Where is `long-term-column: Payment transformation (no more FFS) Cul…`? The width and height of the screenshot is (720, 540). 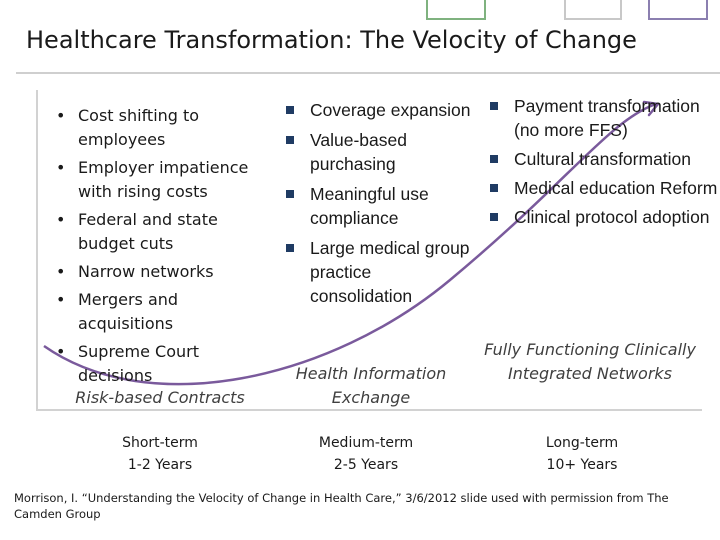 long-term-column: Payment transformation (no more FFS) Cul… is located at coordinates (603, 164).